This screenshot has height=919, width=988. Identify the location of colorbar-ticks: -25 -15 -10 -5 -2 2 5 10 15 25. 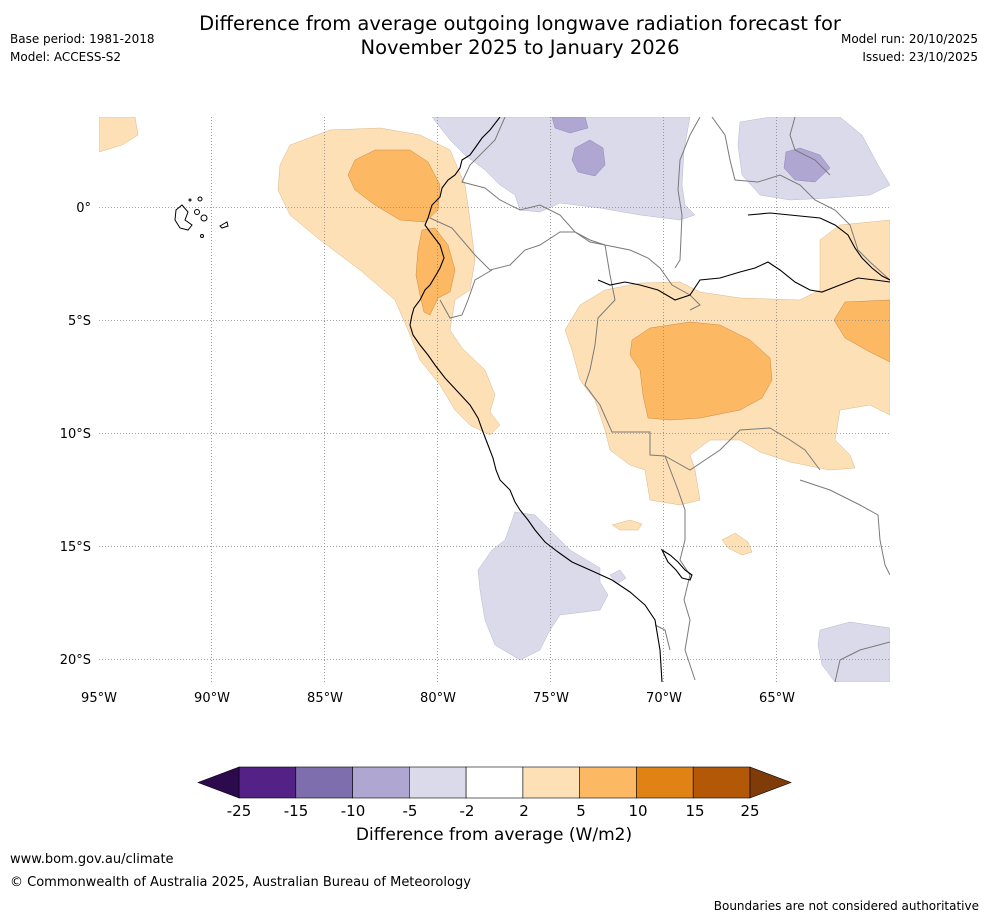
(493, 811).